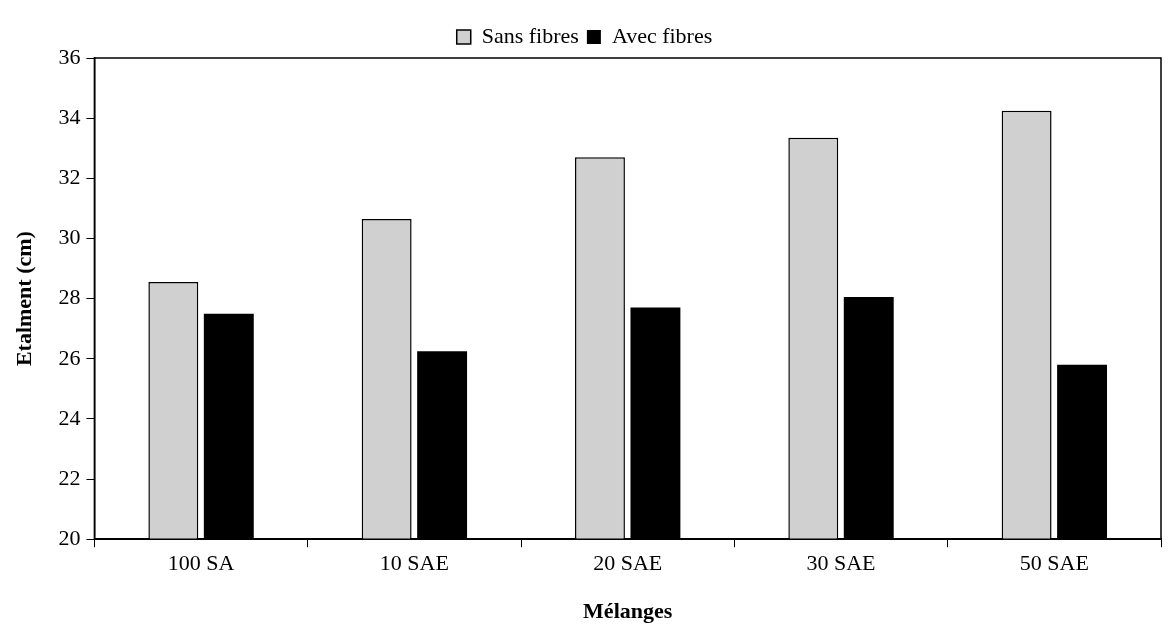 This screenshot has height=638, width=1171. What do you see at coordinates (69, 116) in the screenshot?
I see `y-tick-label: 34` at bounding box center [69, 116].